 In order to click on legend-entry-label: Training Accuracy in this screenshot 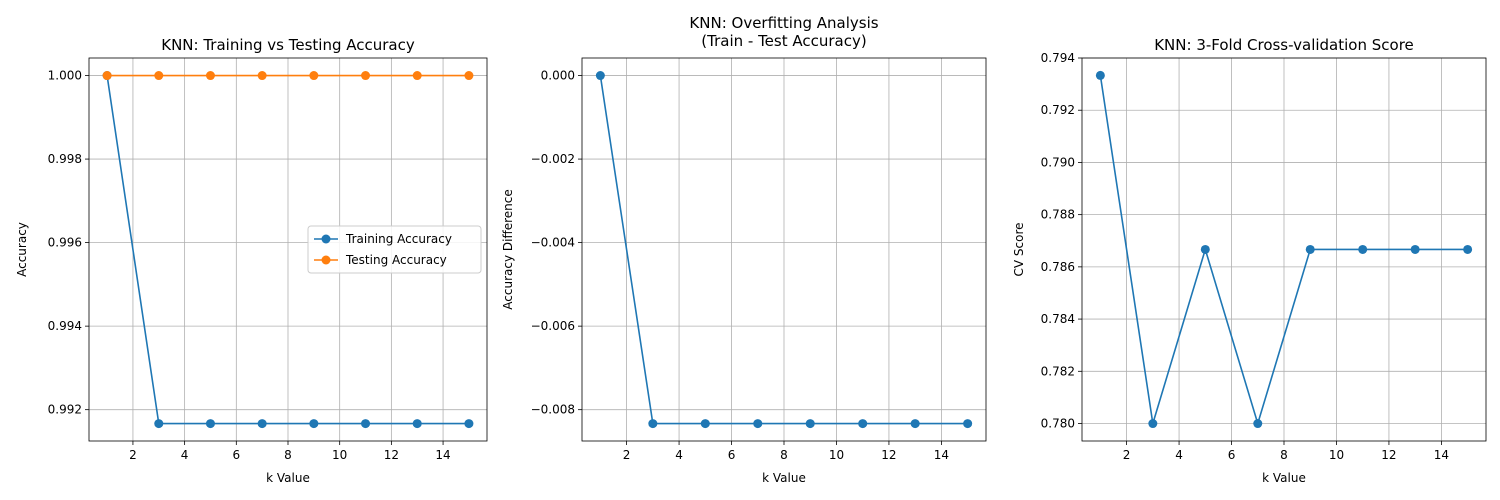, I will do `click(398, 239)`.